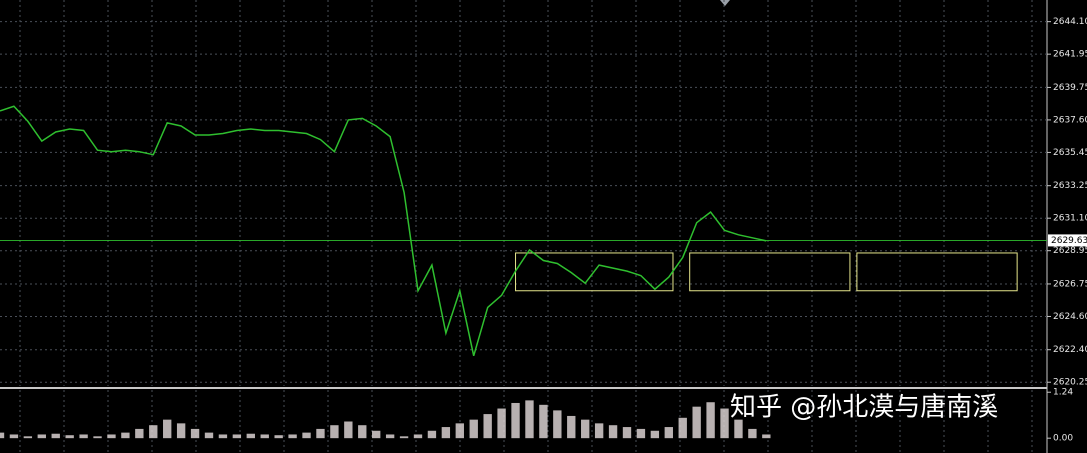 Image resolution: width=1087 pixels, height=453 pixels. What do you see at coordinates (1070, 251) in the screenshot?
I see `y-tick-label: 2628.95` at bounding box center [1070, 251].